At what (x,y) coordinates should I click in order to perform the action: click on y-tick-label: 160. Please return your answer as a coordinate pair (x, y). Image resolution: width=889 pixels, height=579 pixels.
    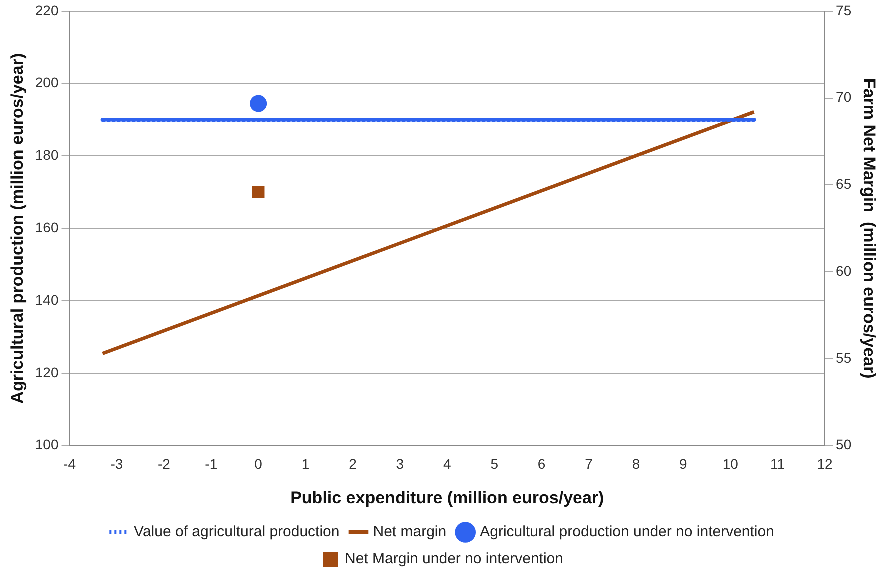
    Looking at the image, I should click on (47, 227).